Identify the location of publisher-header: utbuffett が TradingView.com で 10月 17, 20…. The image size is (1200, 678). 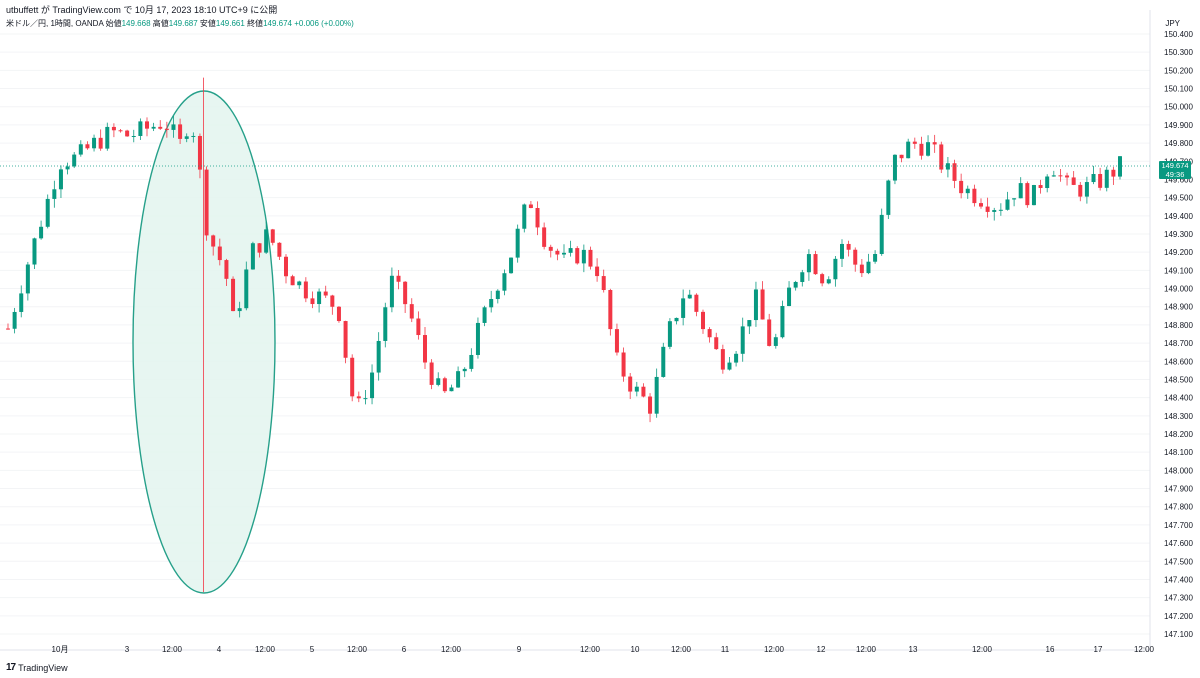
(142, 10).